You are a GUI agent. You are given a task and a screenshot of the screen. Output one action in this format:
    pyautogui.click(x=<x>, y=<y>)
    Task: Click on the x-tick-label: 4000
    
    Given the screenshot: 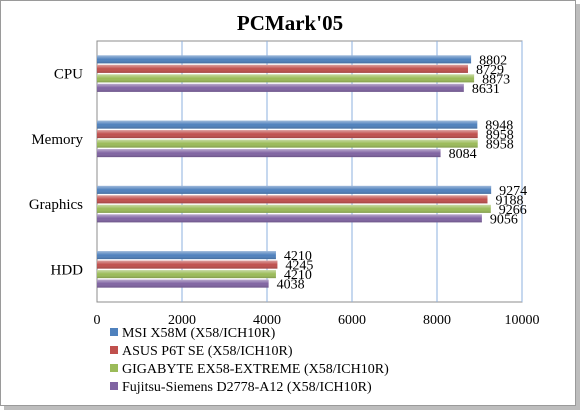 What is the action you would take?
    pyautogui.click(x=267, y=320)
    